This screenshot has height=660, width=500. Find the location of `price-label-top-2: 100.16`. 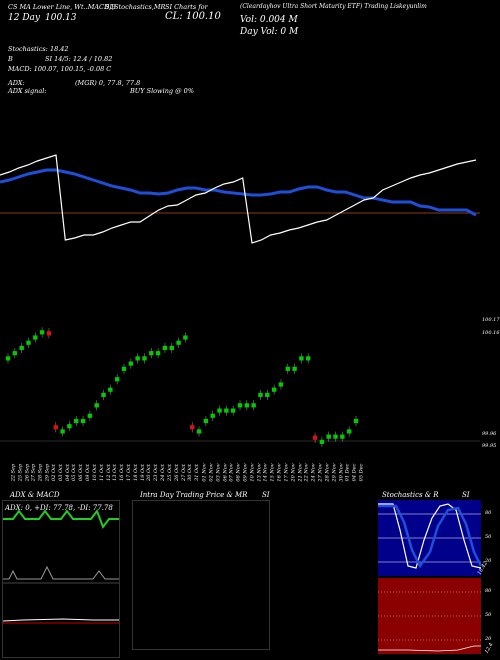

price-label-top-2: 100.16 is located at coordinates (491, 333).